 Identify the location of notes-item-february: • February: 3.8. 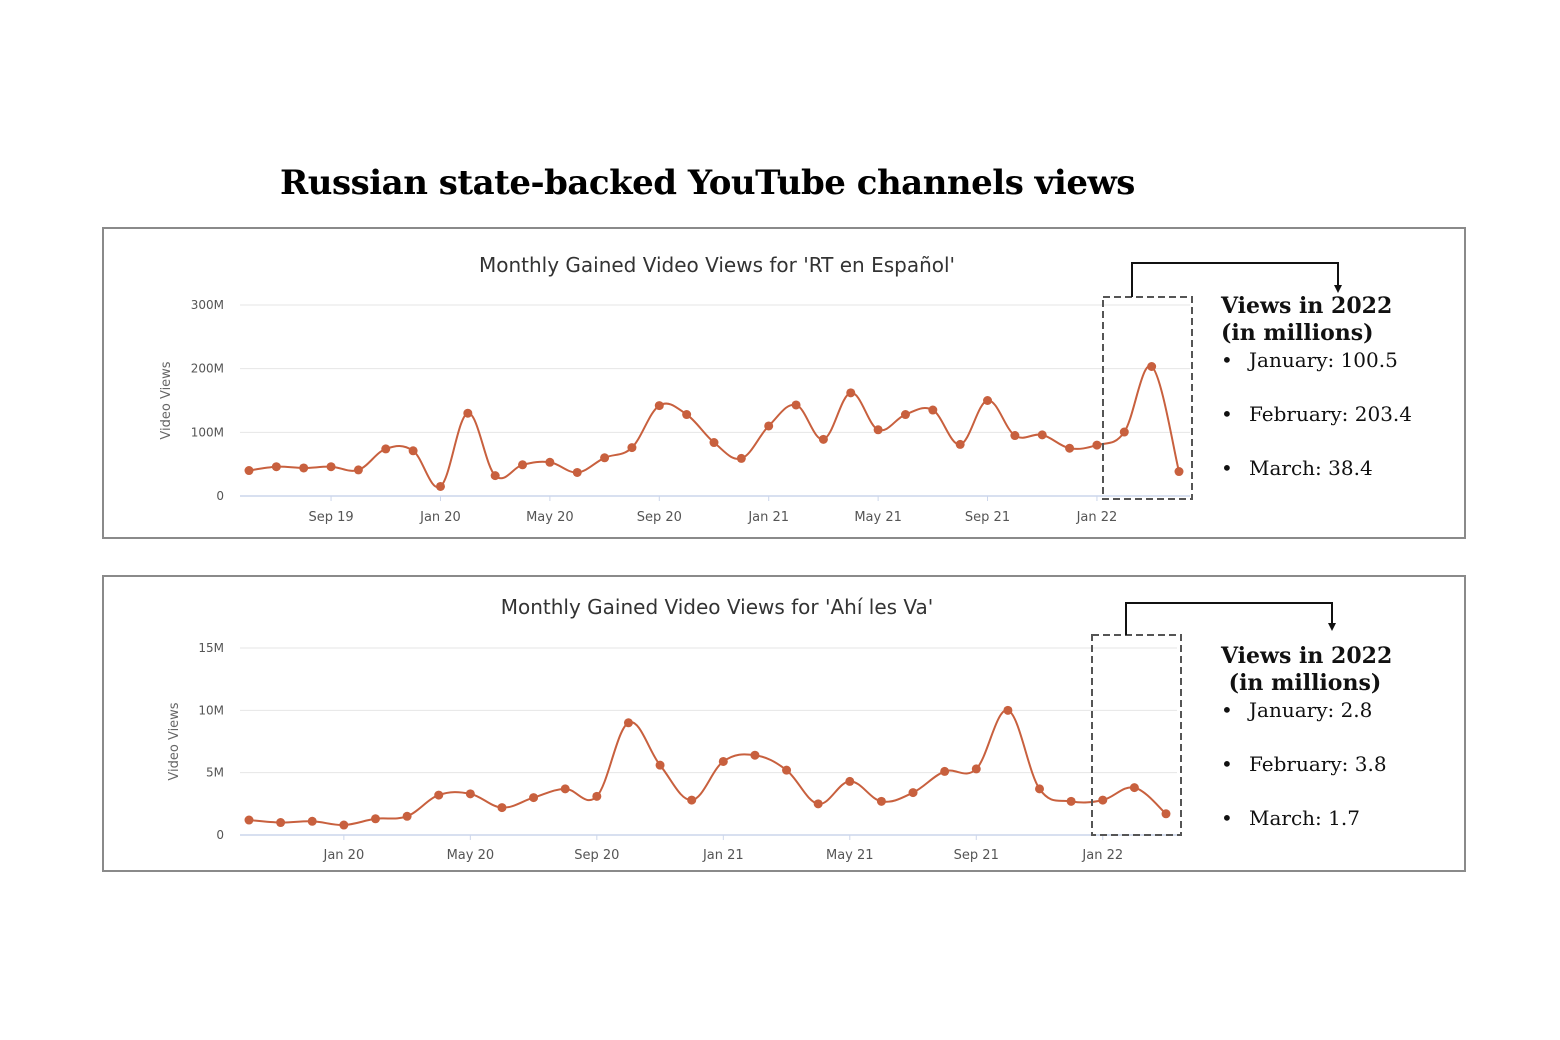
(1304, 764).